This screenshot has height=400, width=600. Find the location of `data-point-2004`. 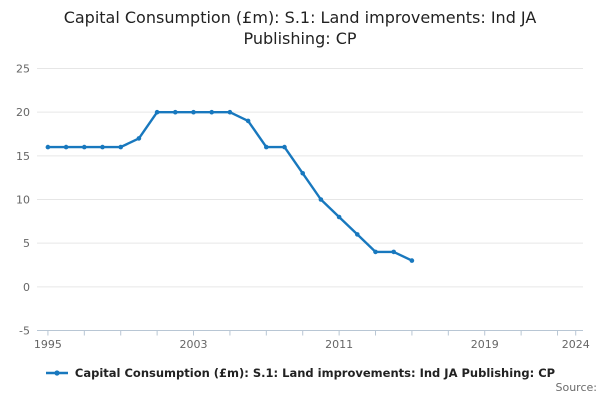

data-point-2004 is located at coordinates (211, 112).